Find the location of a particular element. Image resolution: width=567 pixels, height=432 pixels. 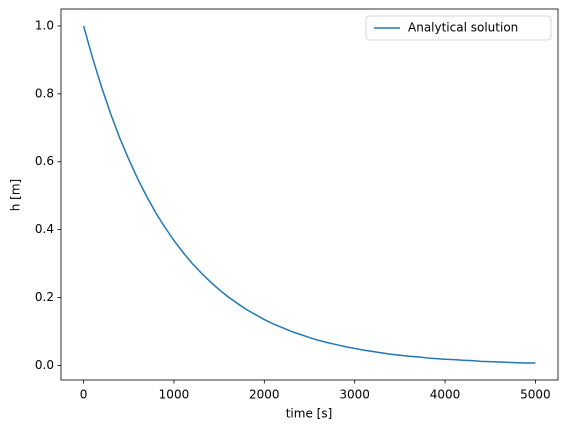

x-tick-label: 1000 is located at coordinates (174, 395).